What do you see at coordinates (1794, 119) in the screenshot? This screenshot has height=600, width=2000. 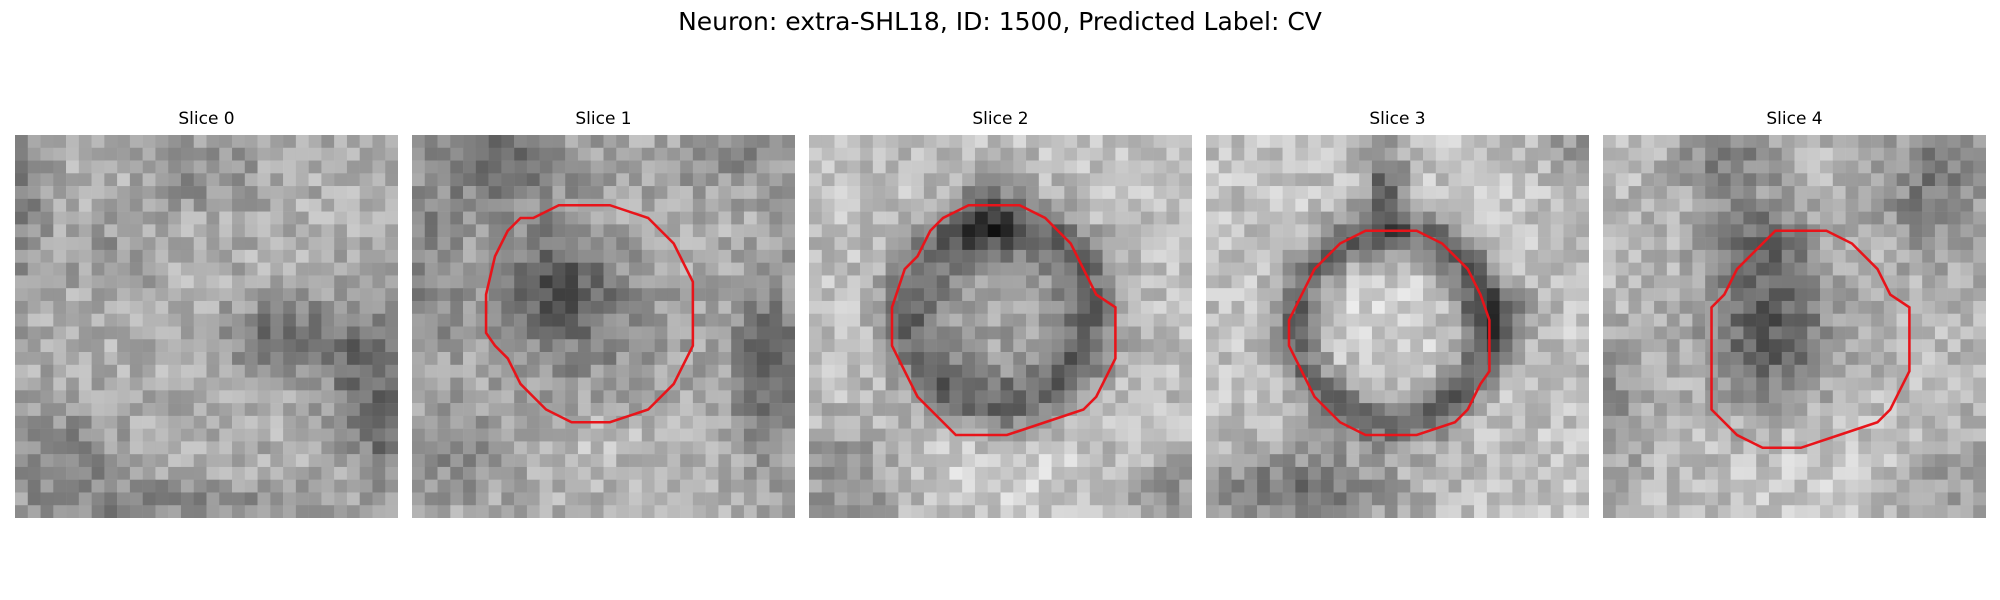 I see `slice-title: Slice 4` at bounding box center [1794, 119].